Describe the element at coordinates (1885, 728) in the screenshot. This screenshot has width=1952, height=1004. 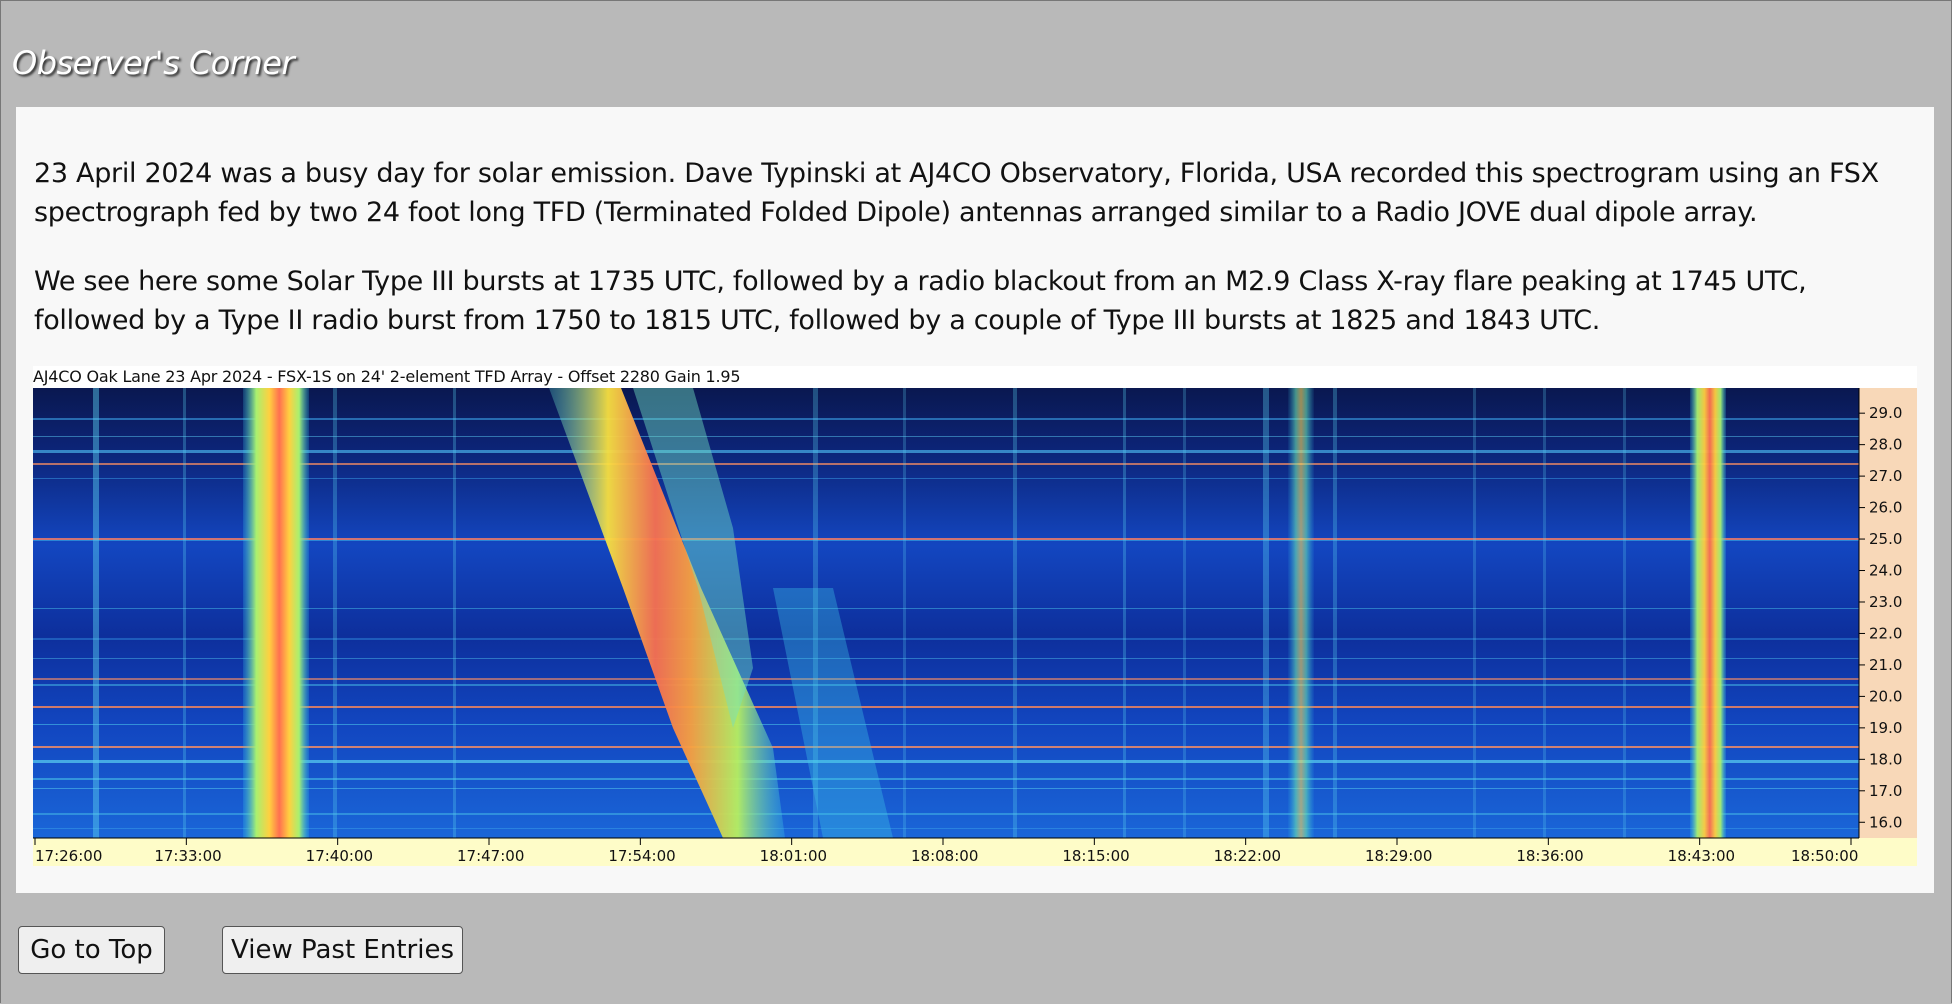
I see `frequency-tick-label: 19.0` at that location.